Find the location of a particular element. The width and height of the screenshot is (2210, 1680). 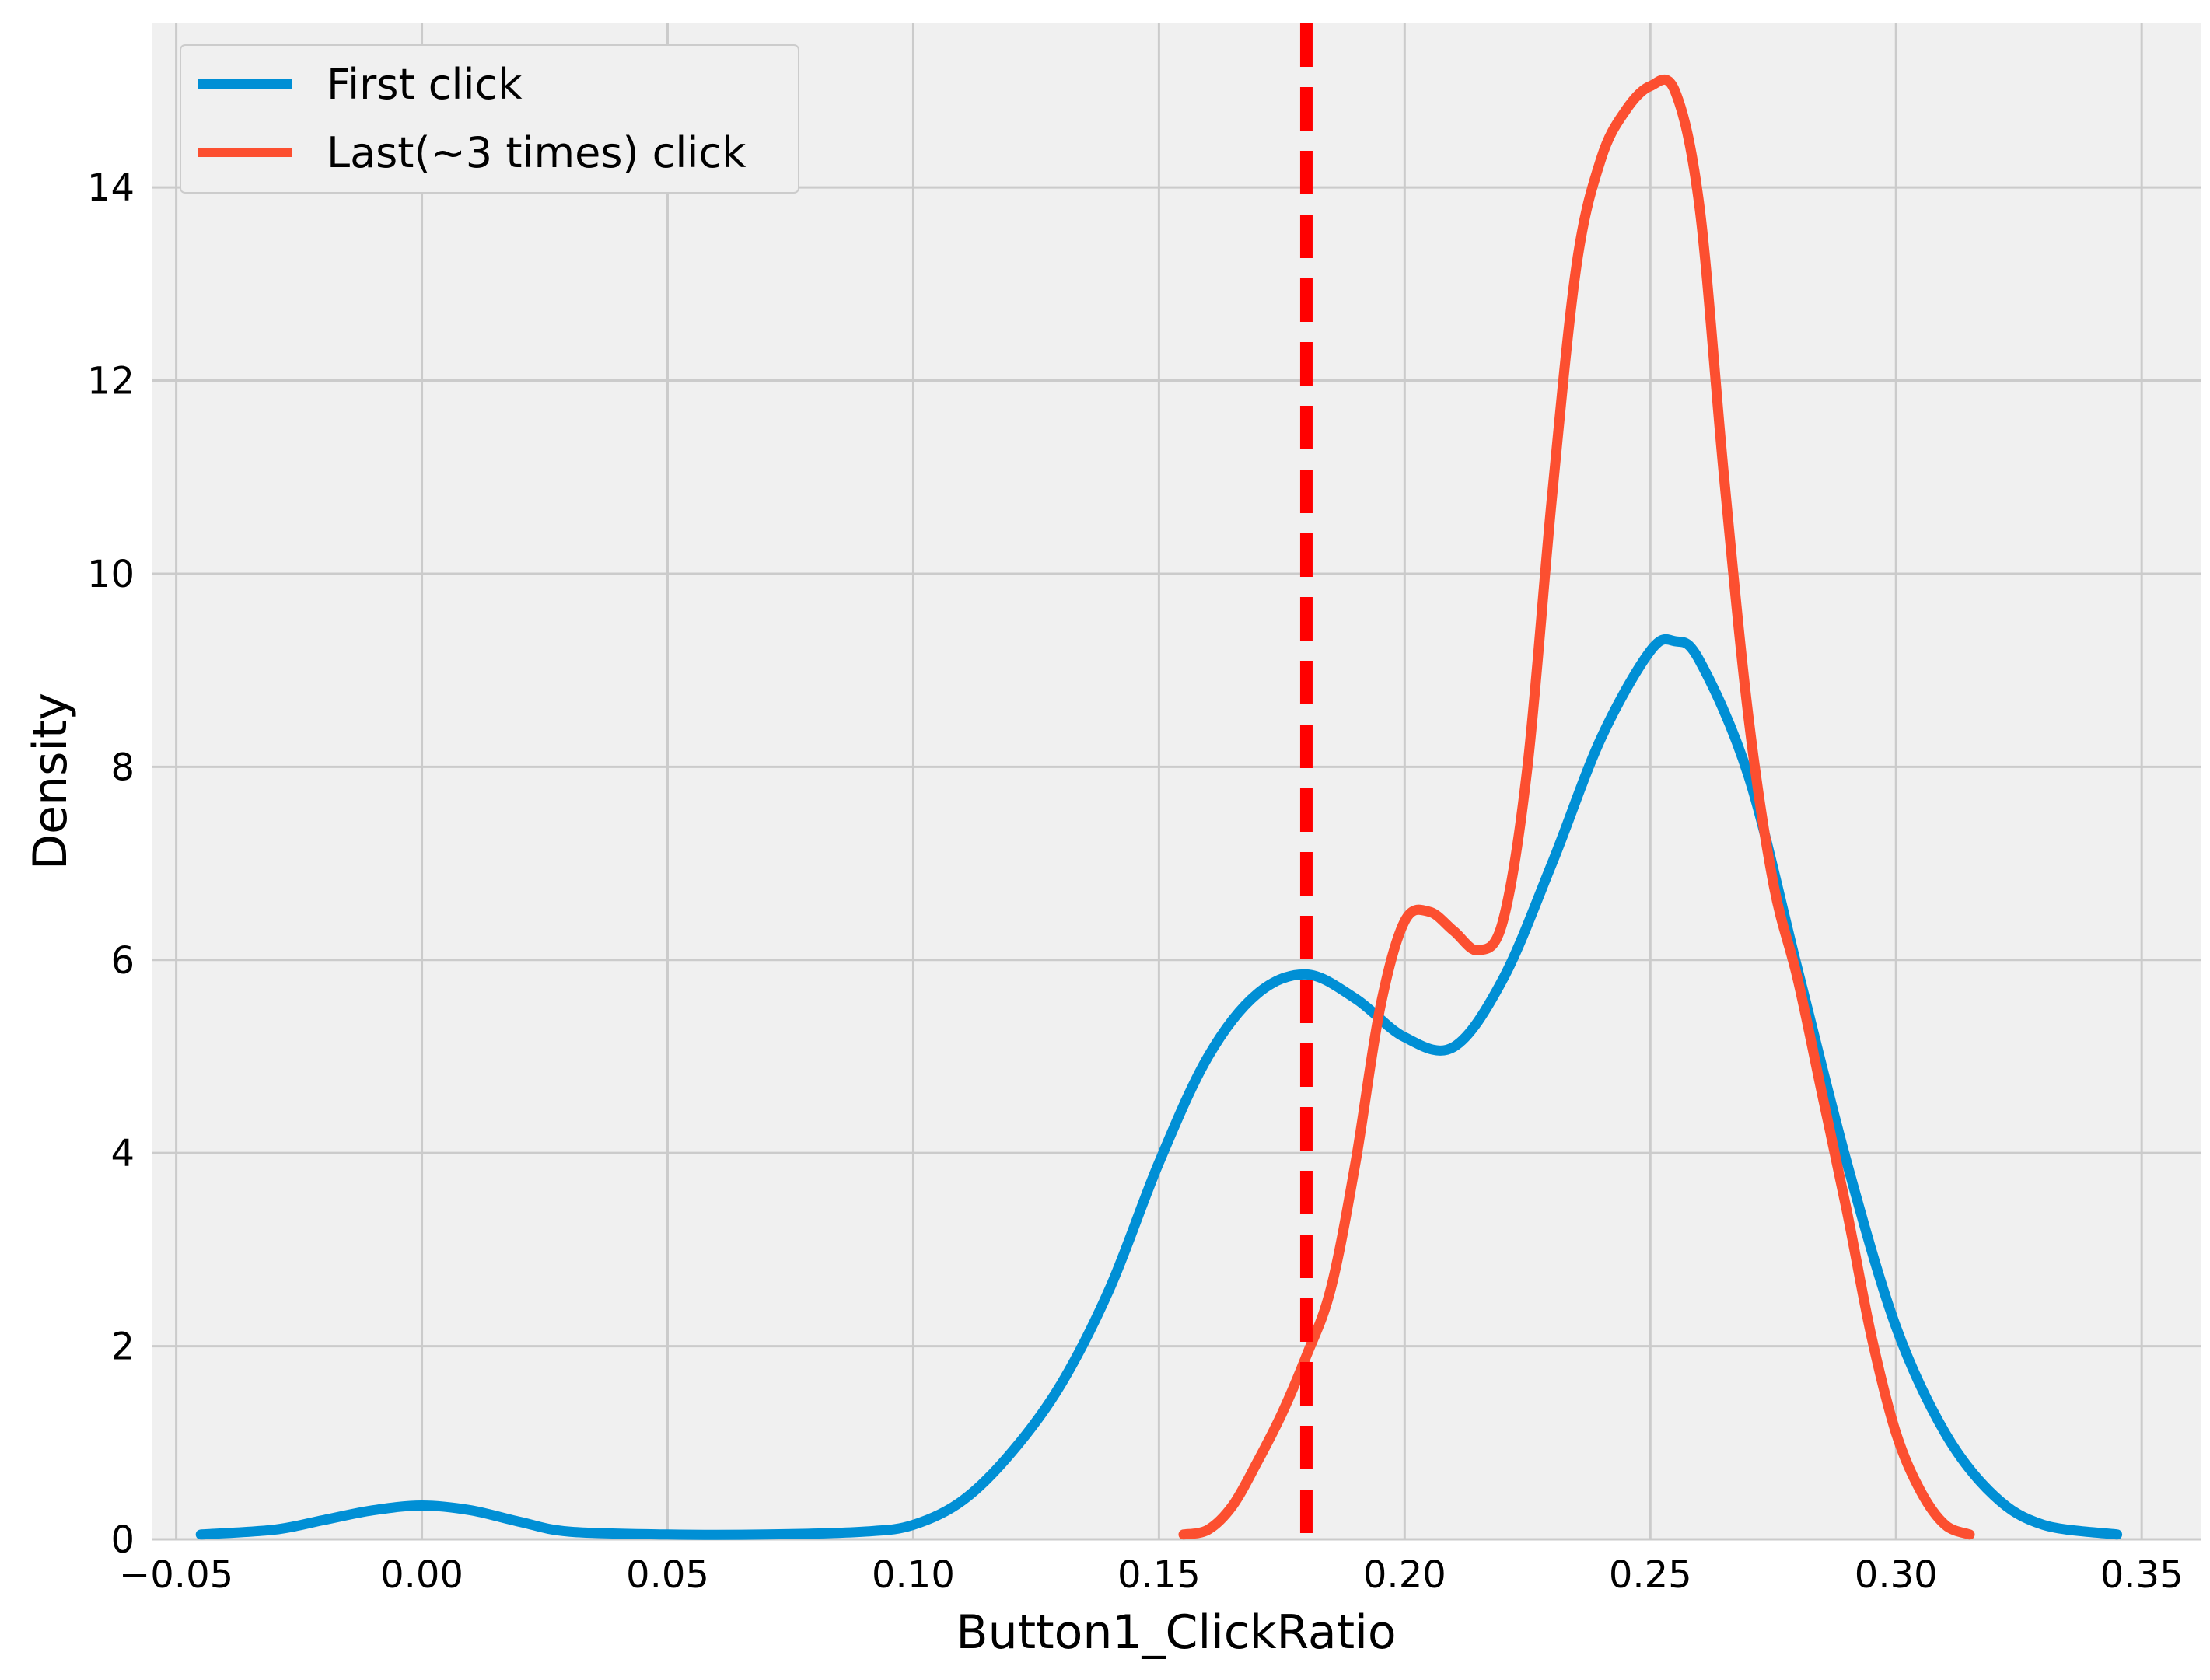

x-tick-label: 0.15 is located at coordinates (1159, 1575).